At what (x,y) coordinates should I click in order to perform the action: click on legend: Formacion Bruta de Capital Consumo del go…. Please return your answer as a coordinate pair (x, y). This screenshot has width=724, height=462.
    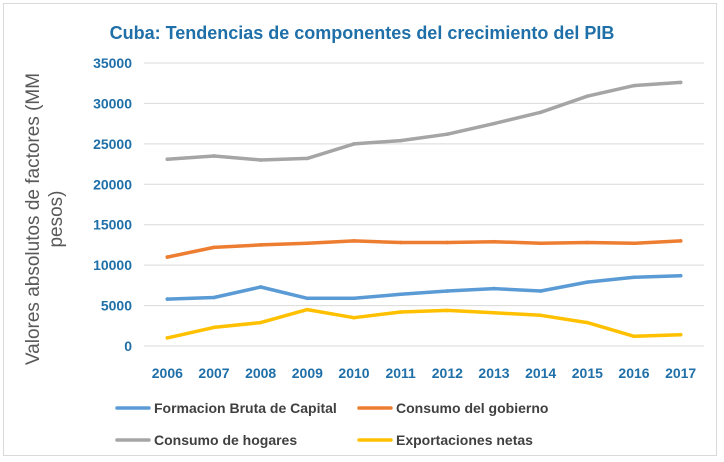
    Looking at the image, I should click on (331, 424).